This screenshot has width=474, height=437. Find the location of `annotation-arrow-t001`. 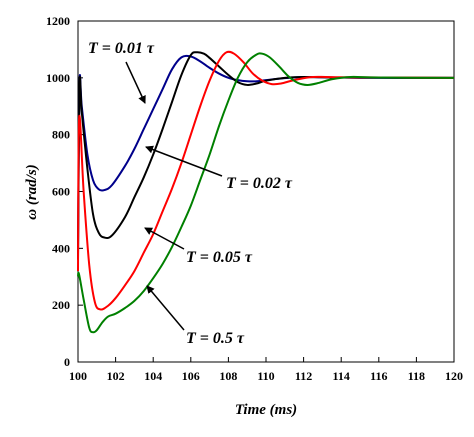

annotation-arrow-t001 is located at coordinates (135, 82).